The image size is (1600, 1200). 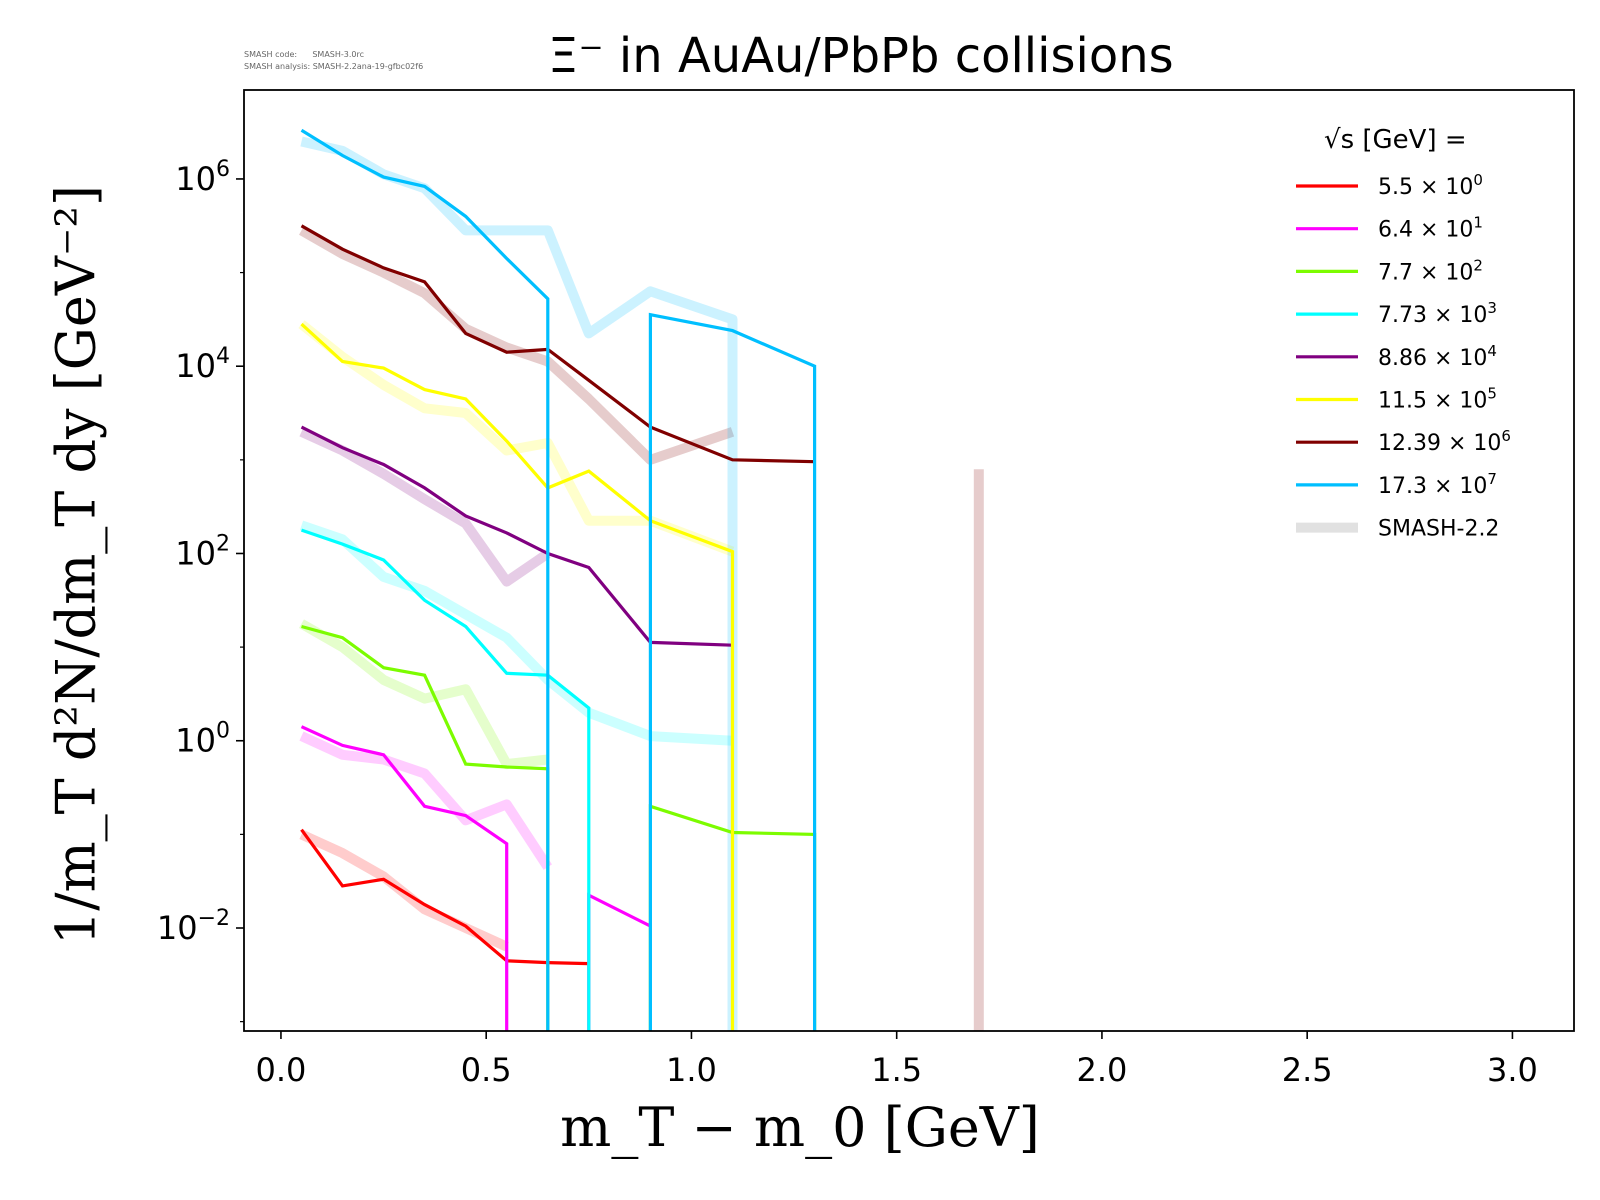 I want to click on smash-analysis-version: SMASH analysis: SMASH-2.2ana-19-gfbc02f6, so click(x=334, y=66).